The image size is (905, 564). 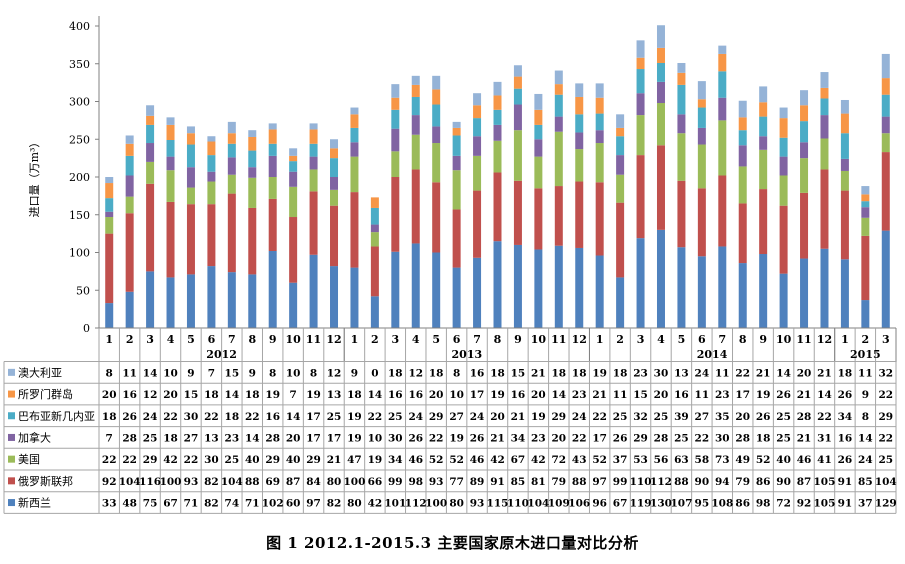 What do you see at coordinates (415, 417) in the screenshot?
I see `table-cell: 24` at bounding box center [415, 417].